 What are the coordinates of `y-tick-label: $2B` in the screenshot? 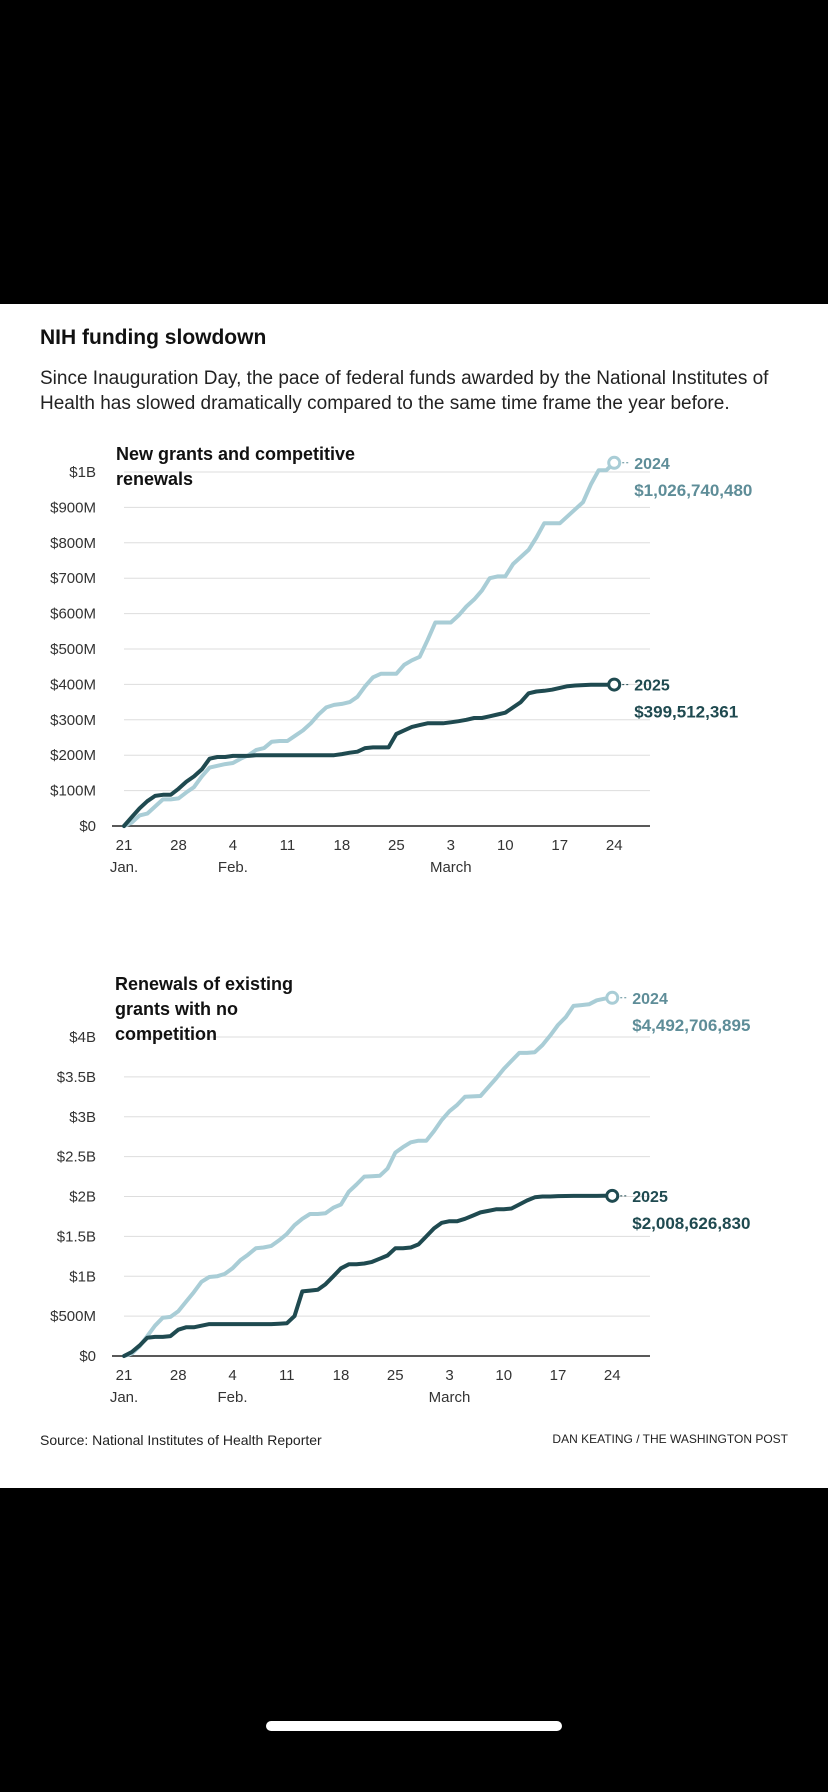 It's located at (82, 1197).